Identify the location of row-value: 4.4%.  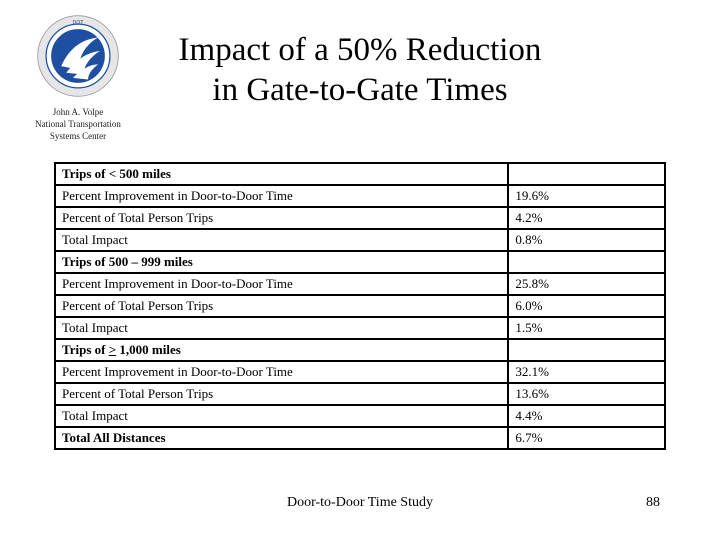
(586, 416).